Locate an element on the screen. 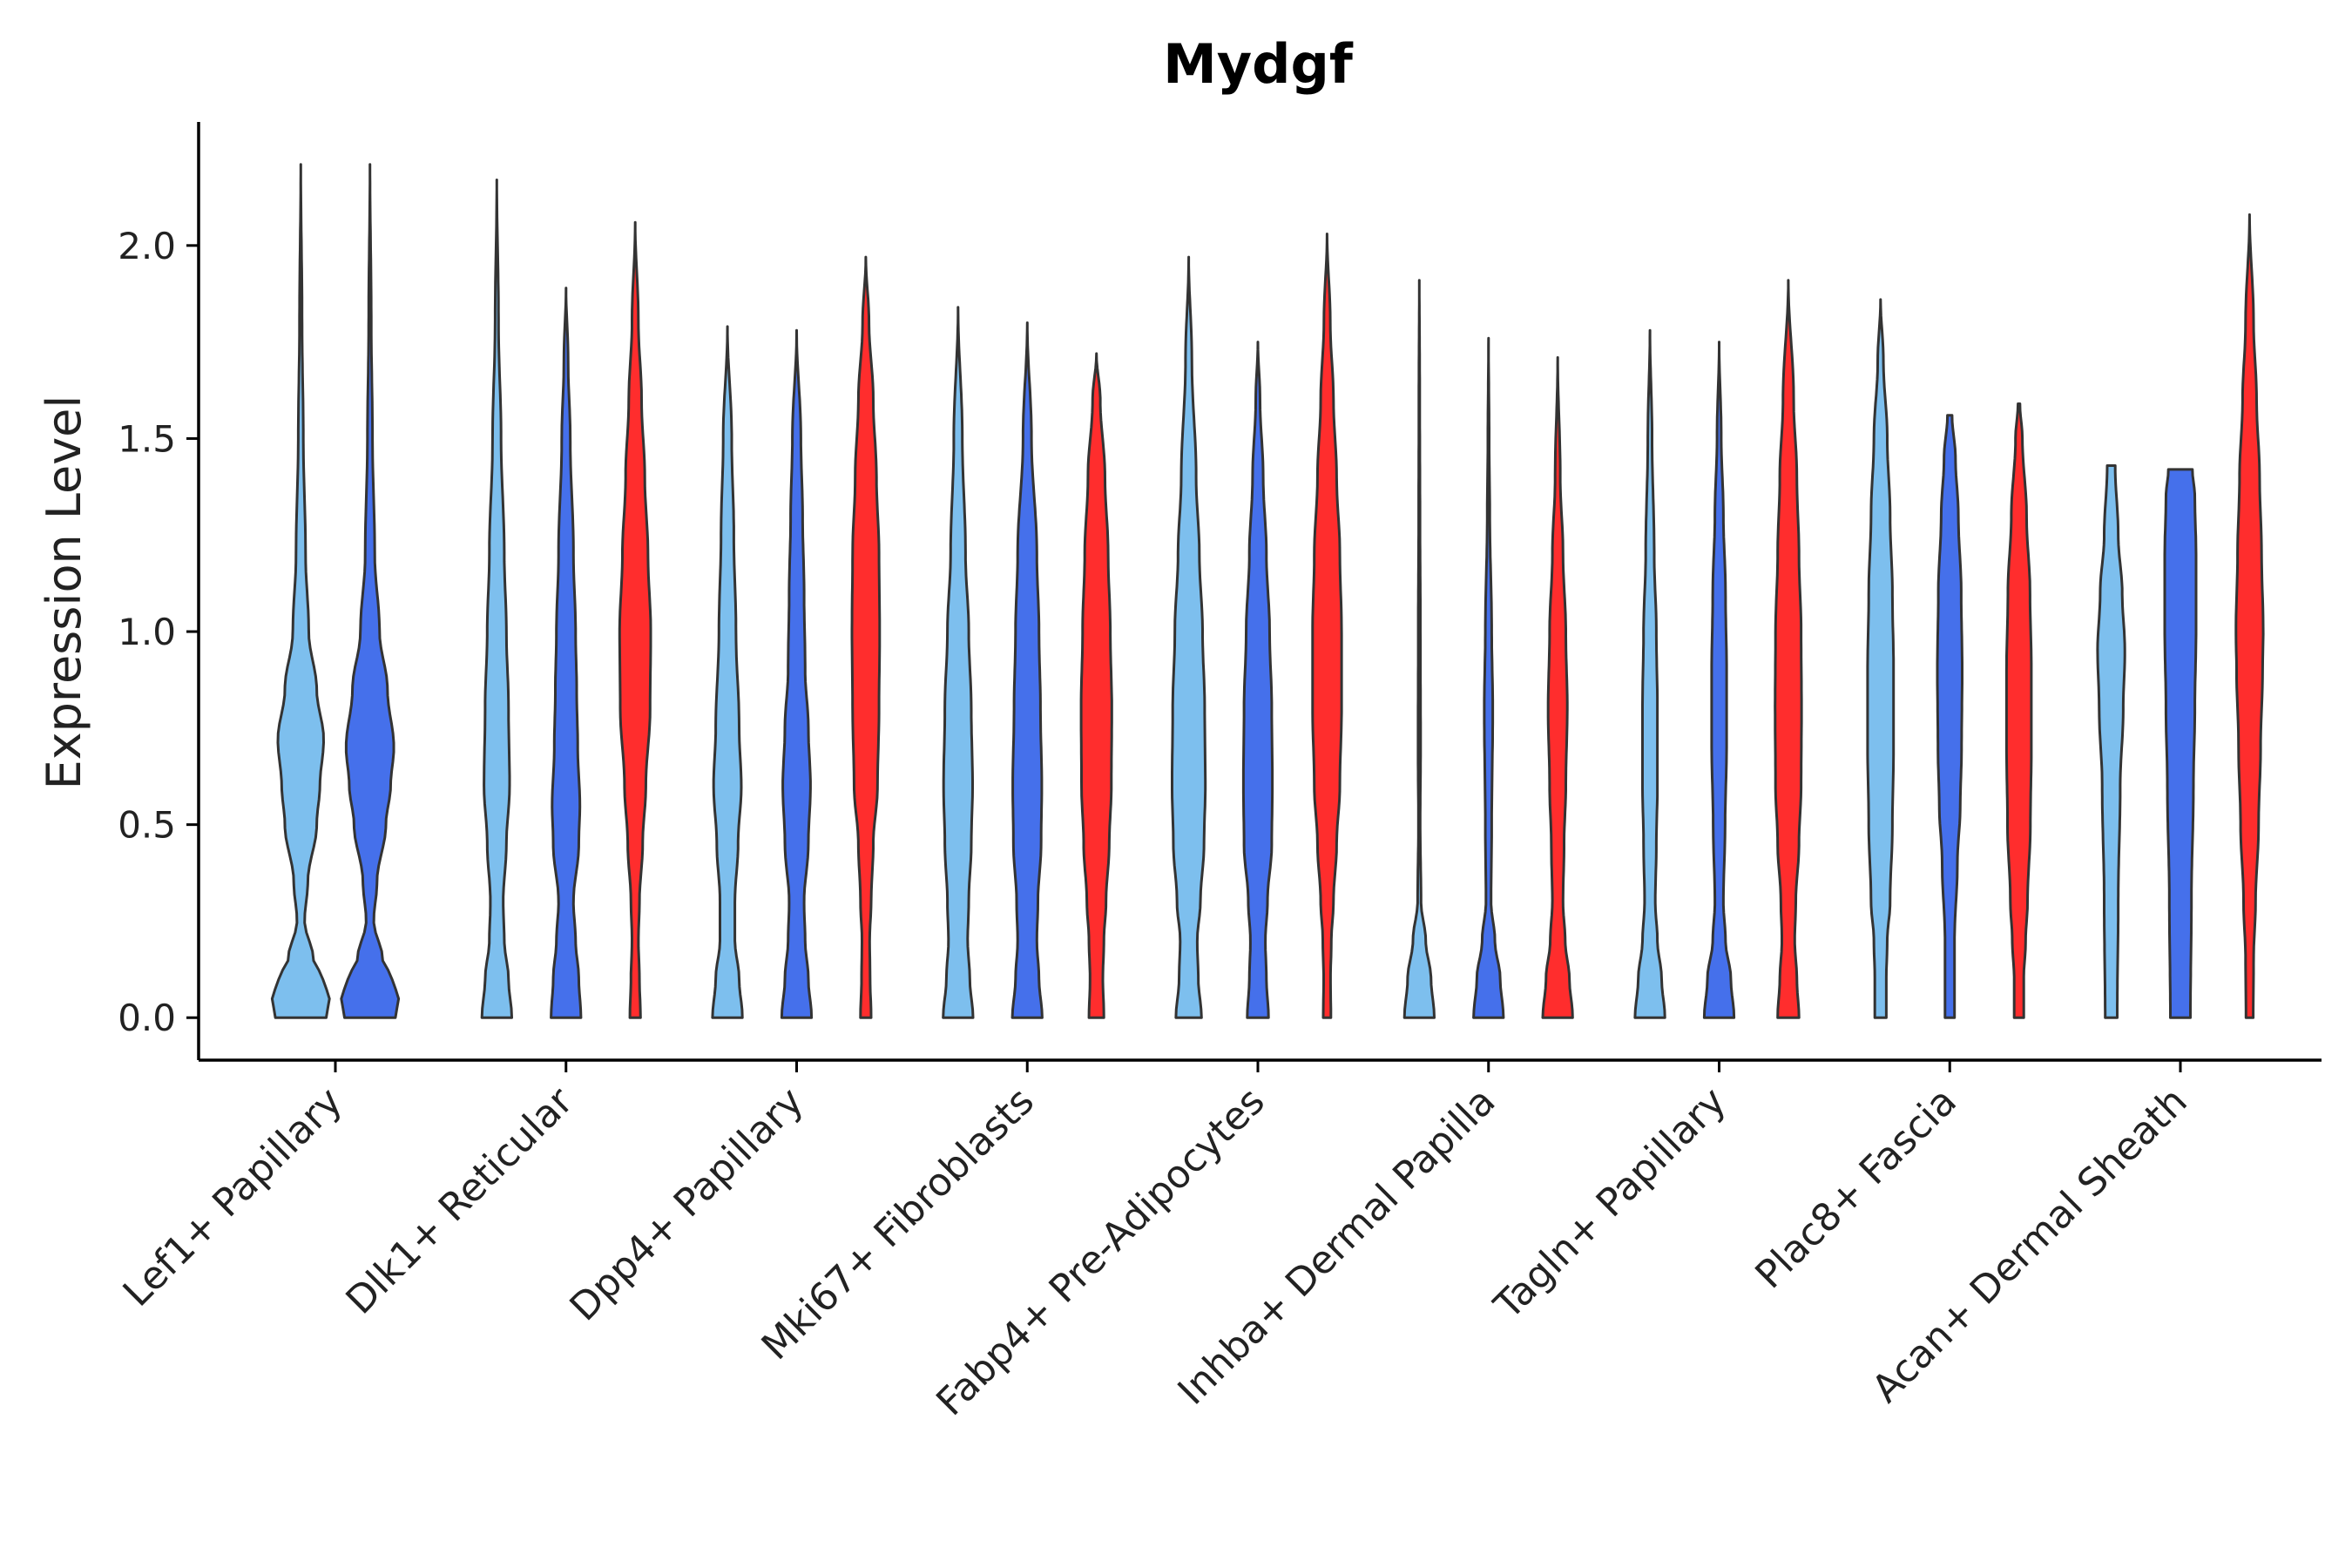 Image resolution: width=2352 pixels, height=1568 pixels. x-tick-label-7: Plac8+ Fascia is located at coordinates (1856, 1188).